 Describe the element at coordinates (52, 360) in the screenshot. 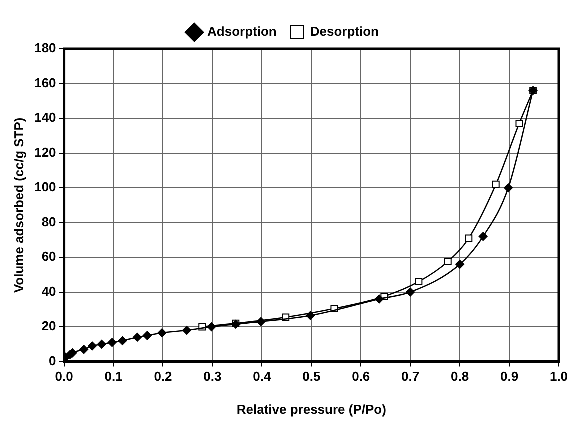

I see `y-tick-label: 0` at that location.